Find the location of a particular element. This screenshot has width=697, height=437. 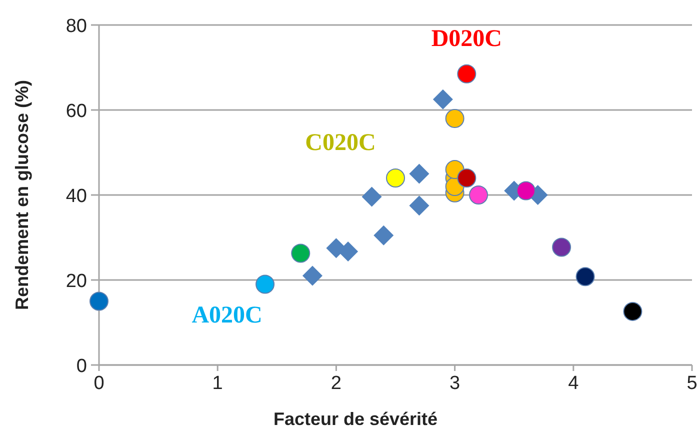

x-tick-label: 0 is located at coordinates (99, 383).